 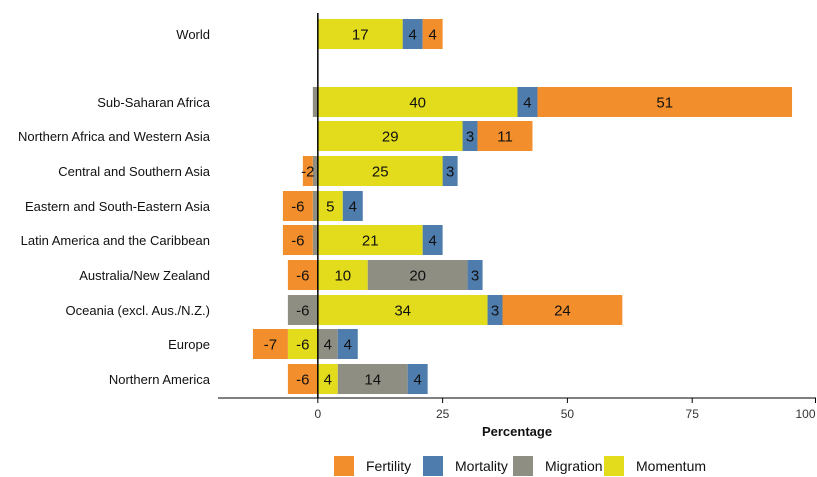 I want to click on bar-fertility-northern-africa-and-western-asia, so click(x=505, y=136).